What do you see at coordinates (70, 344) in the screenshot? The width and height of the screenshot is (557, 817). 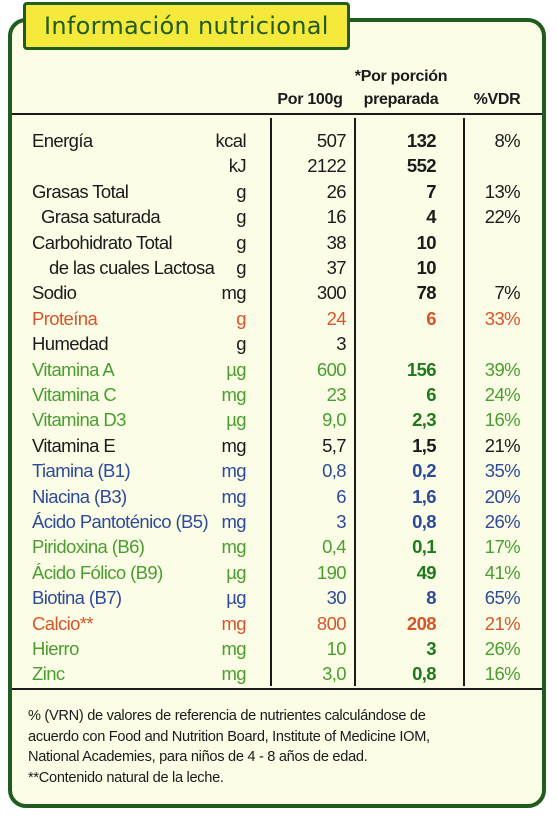 I see `nutrient-name: Humedad` at bounding box center [70, 344].